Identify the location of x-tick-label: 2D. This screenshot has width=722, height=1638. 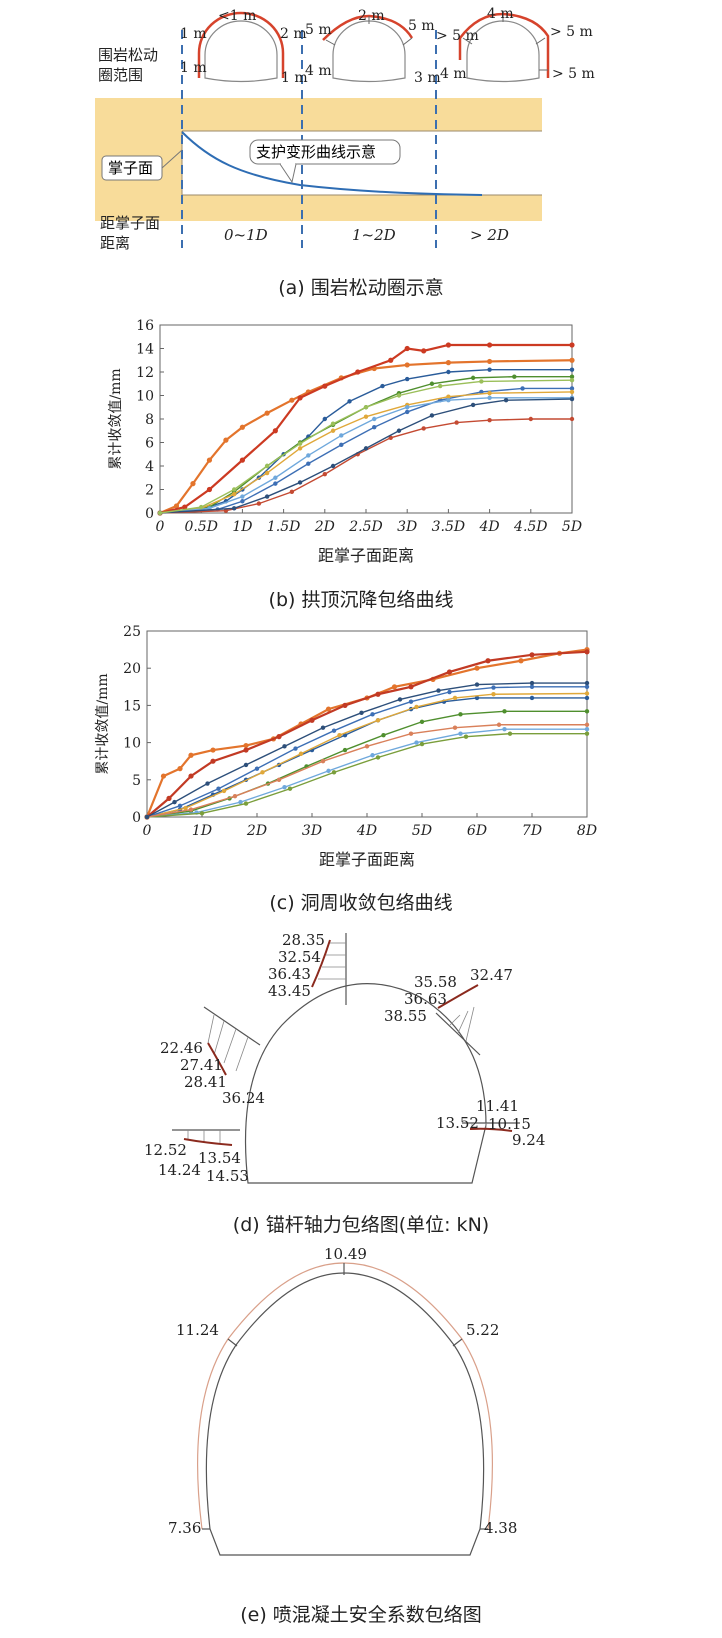
(324, 527).